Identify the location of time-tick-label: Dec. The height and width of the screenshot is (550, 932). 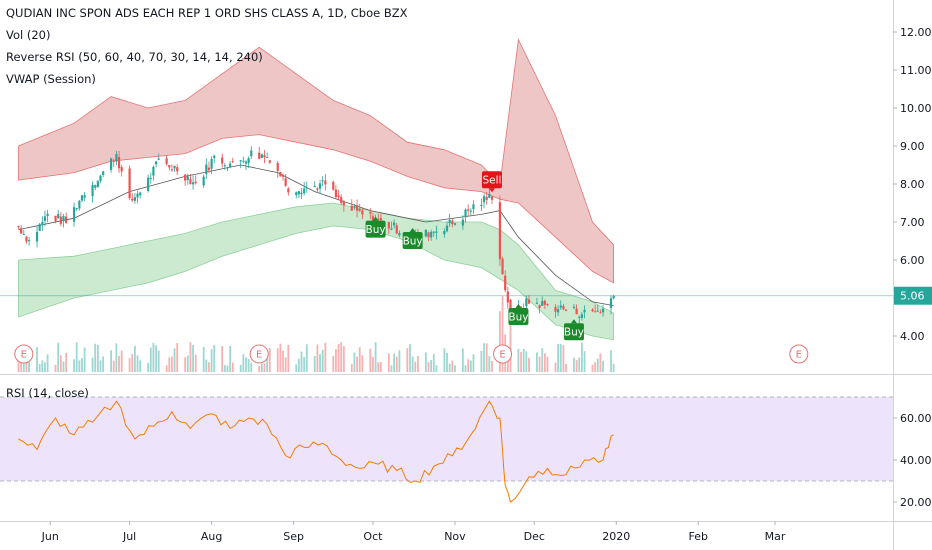
(534, 536).